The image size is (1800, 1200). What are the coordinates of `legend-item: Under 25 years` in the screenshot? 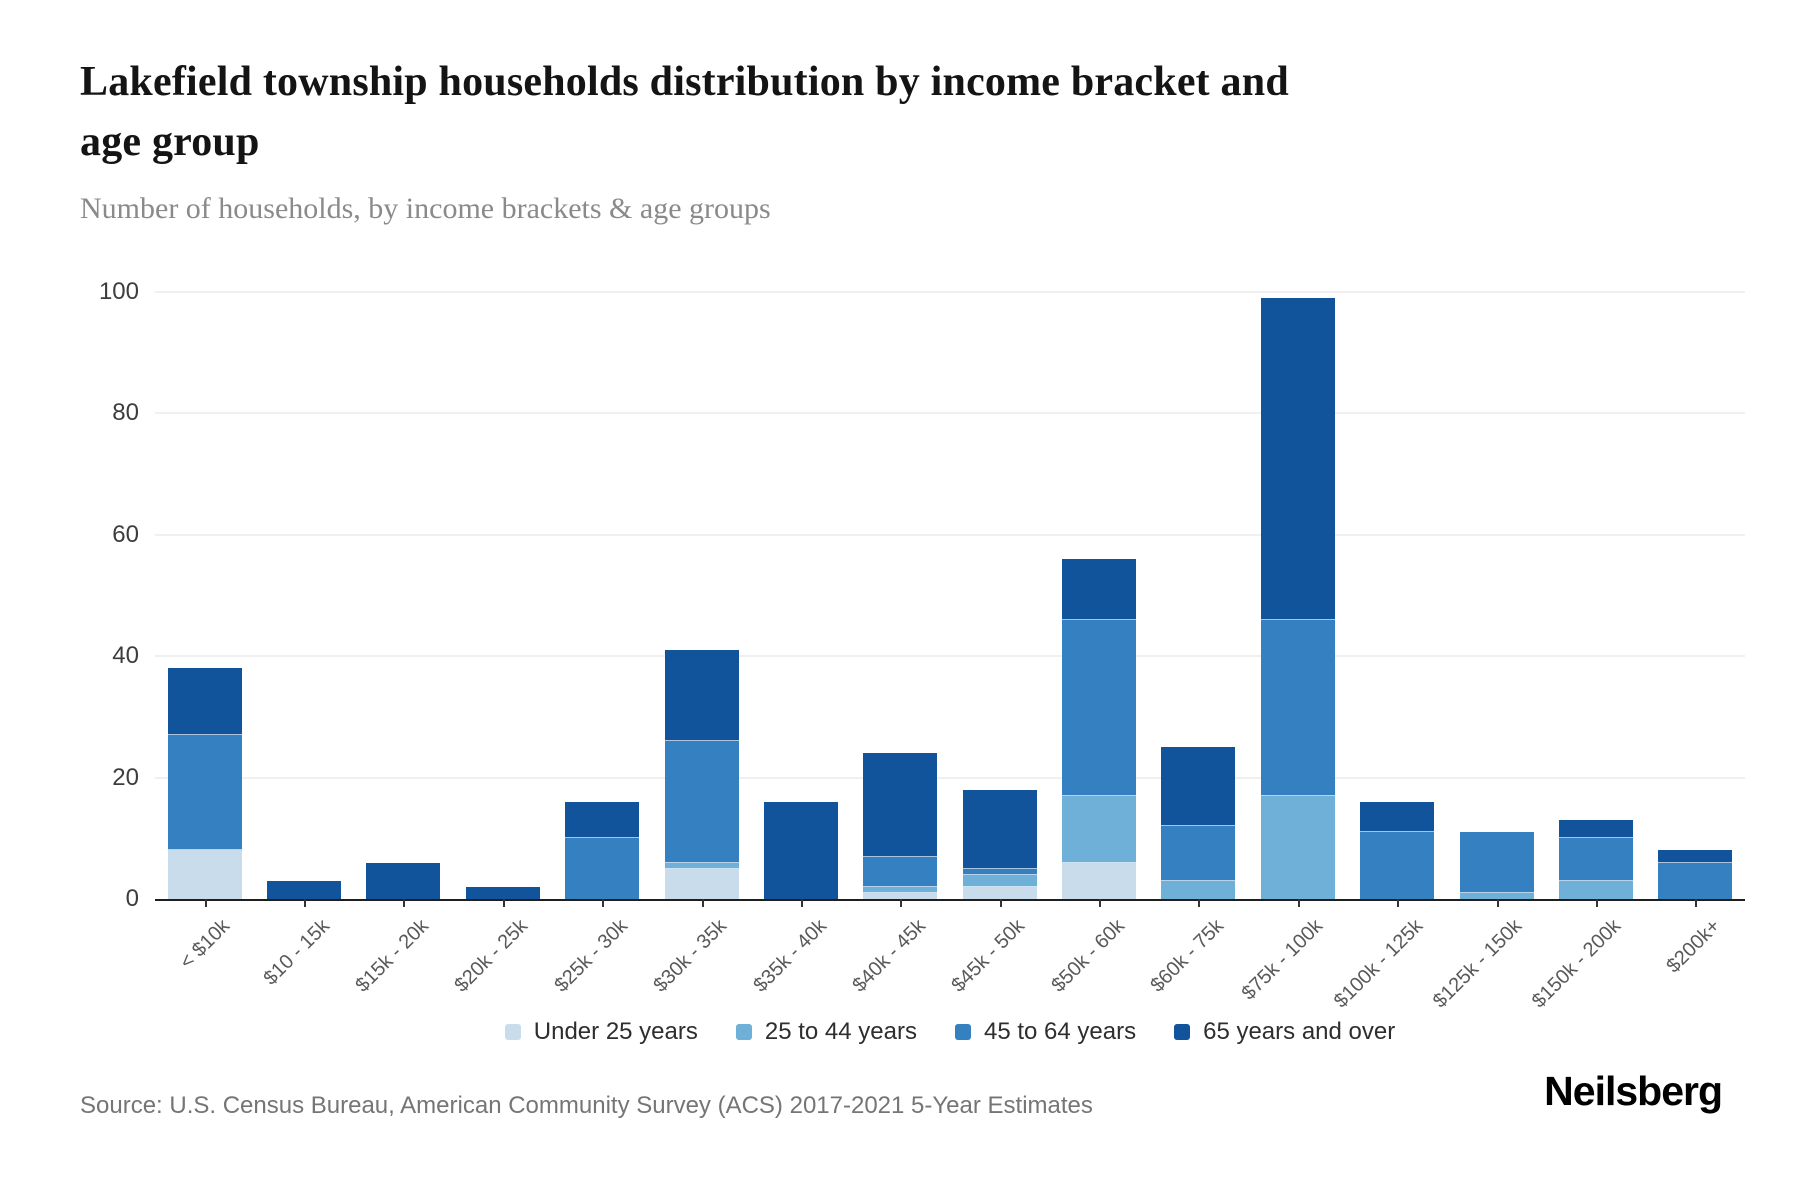 It's located at (601, 1032).